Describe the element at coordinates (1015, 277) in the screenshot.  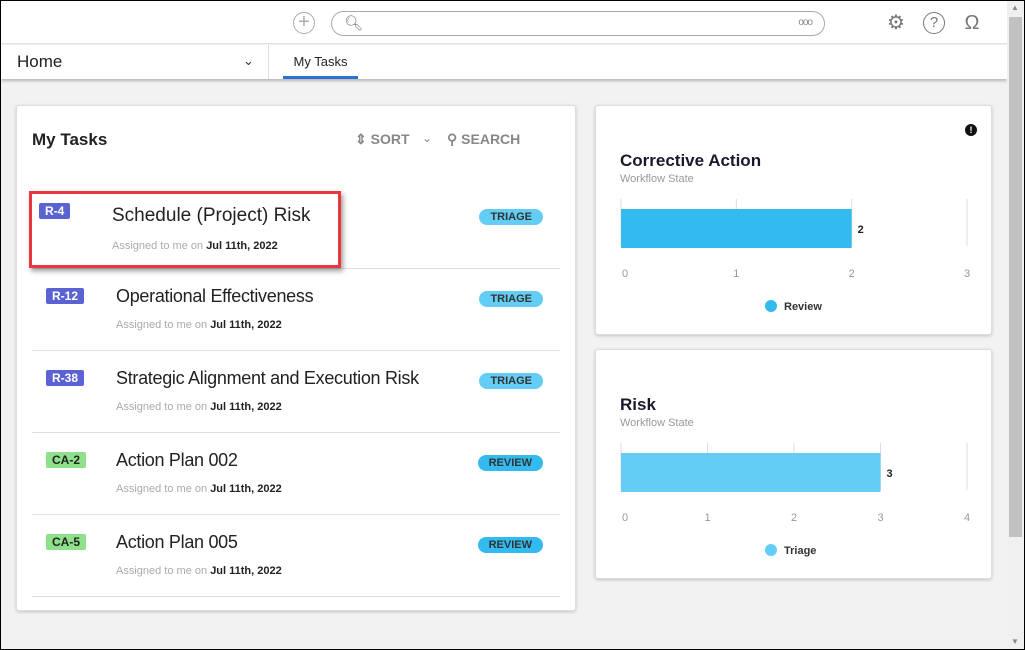
I see `scrollbar-thumb` at that location.